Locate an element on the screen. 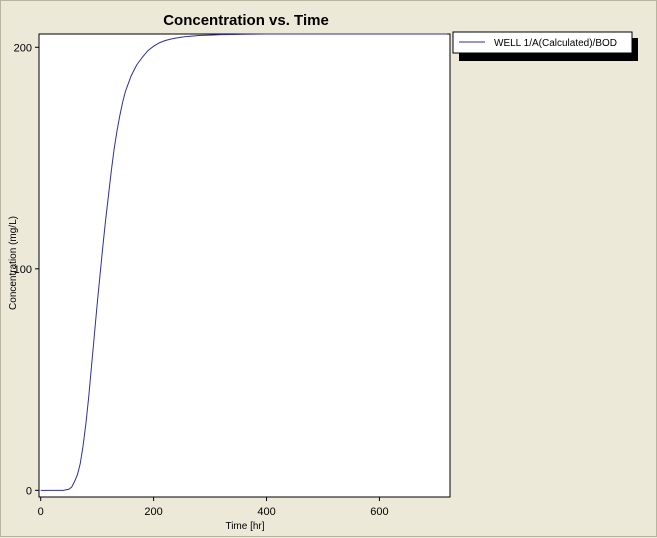  legend-label: WELL 1/A(Calculated)/BOD is located at coordinates (555, 43).